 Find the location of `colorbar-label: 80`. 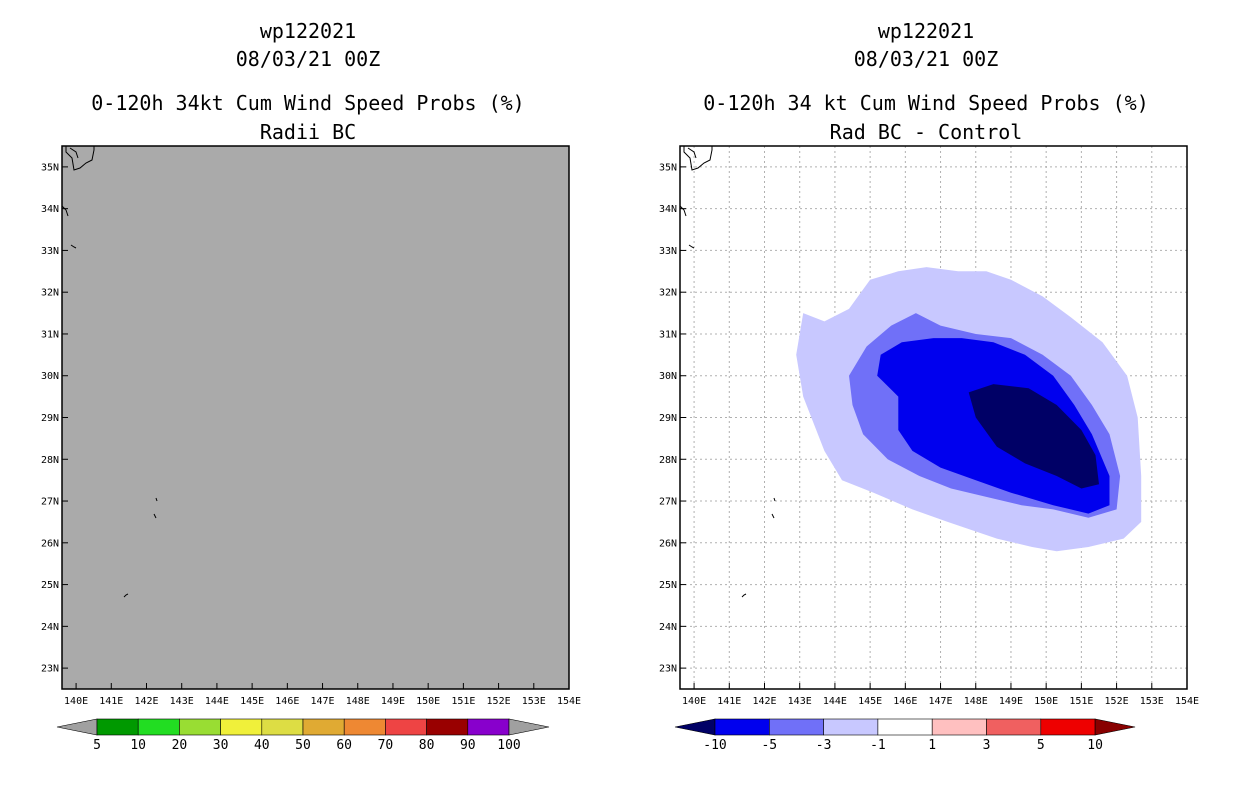

colorbar-label: 80 is located at coordinates (427, 745).